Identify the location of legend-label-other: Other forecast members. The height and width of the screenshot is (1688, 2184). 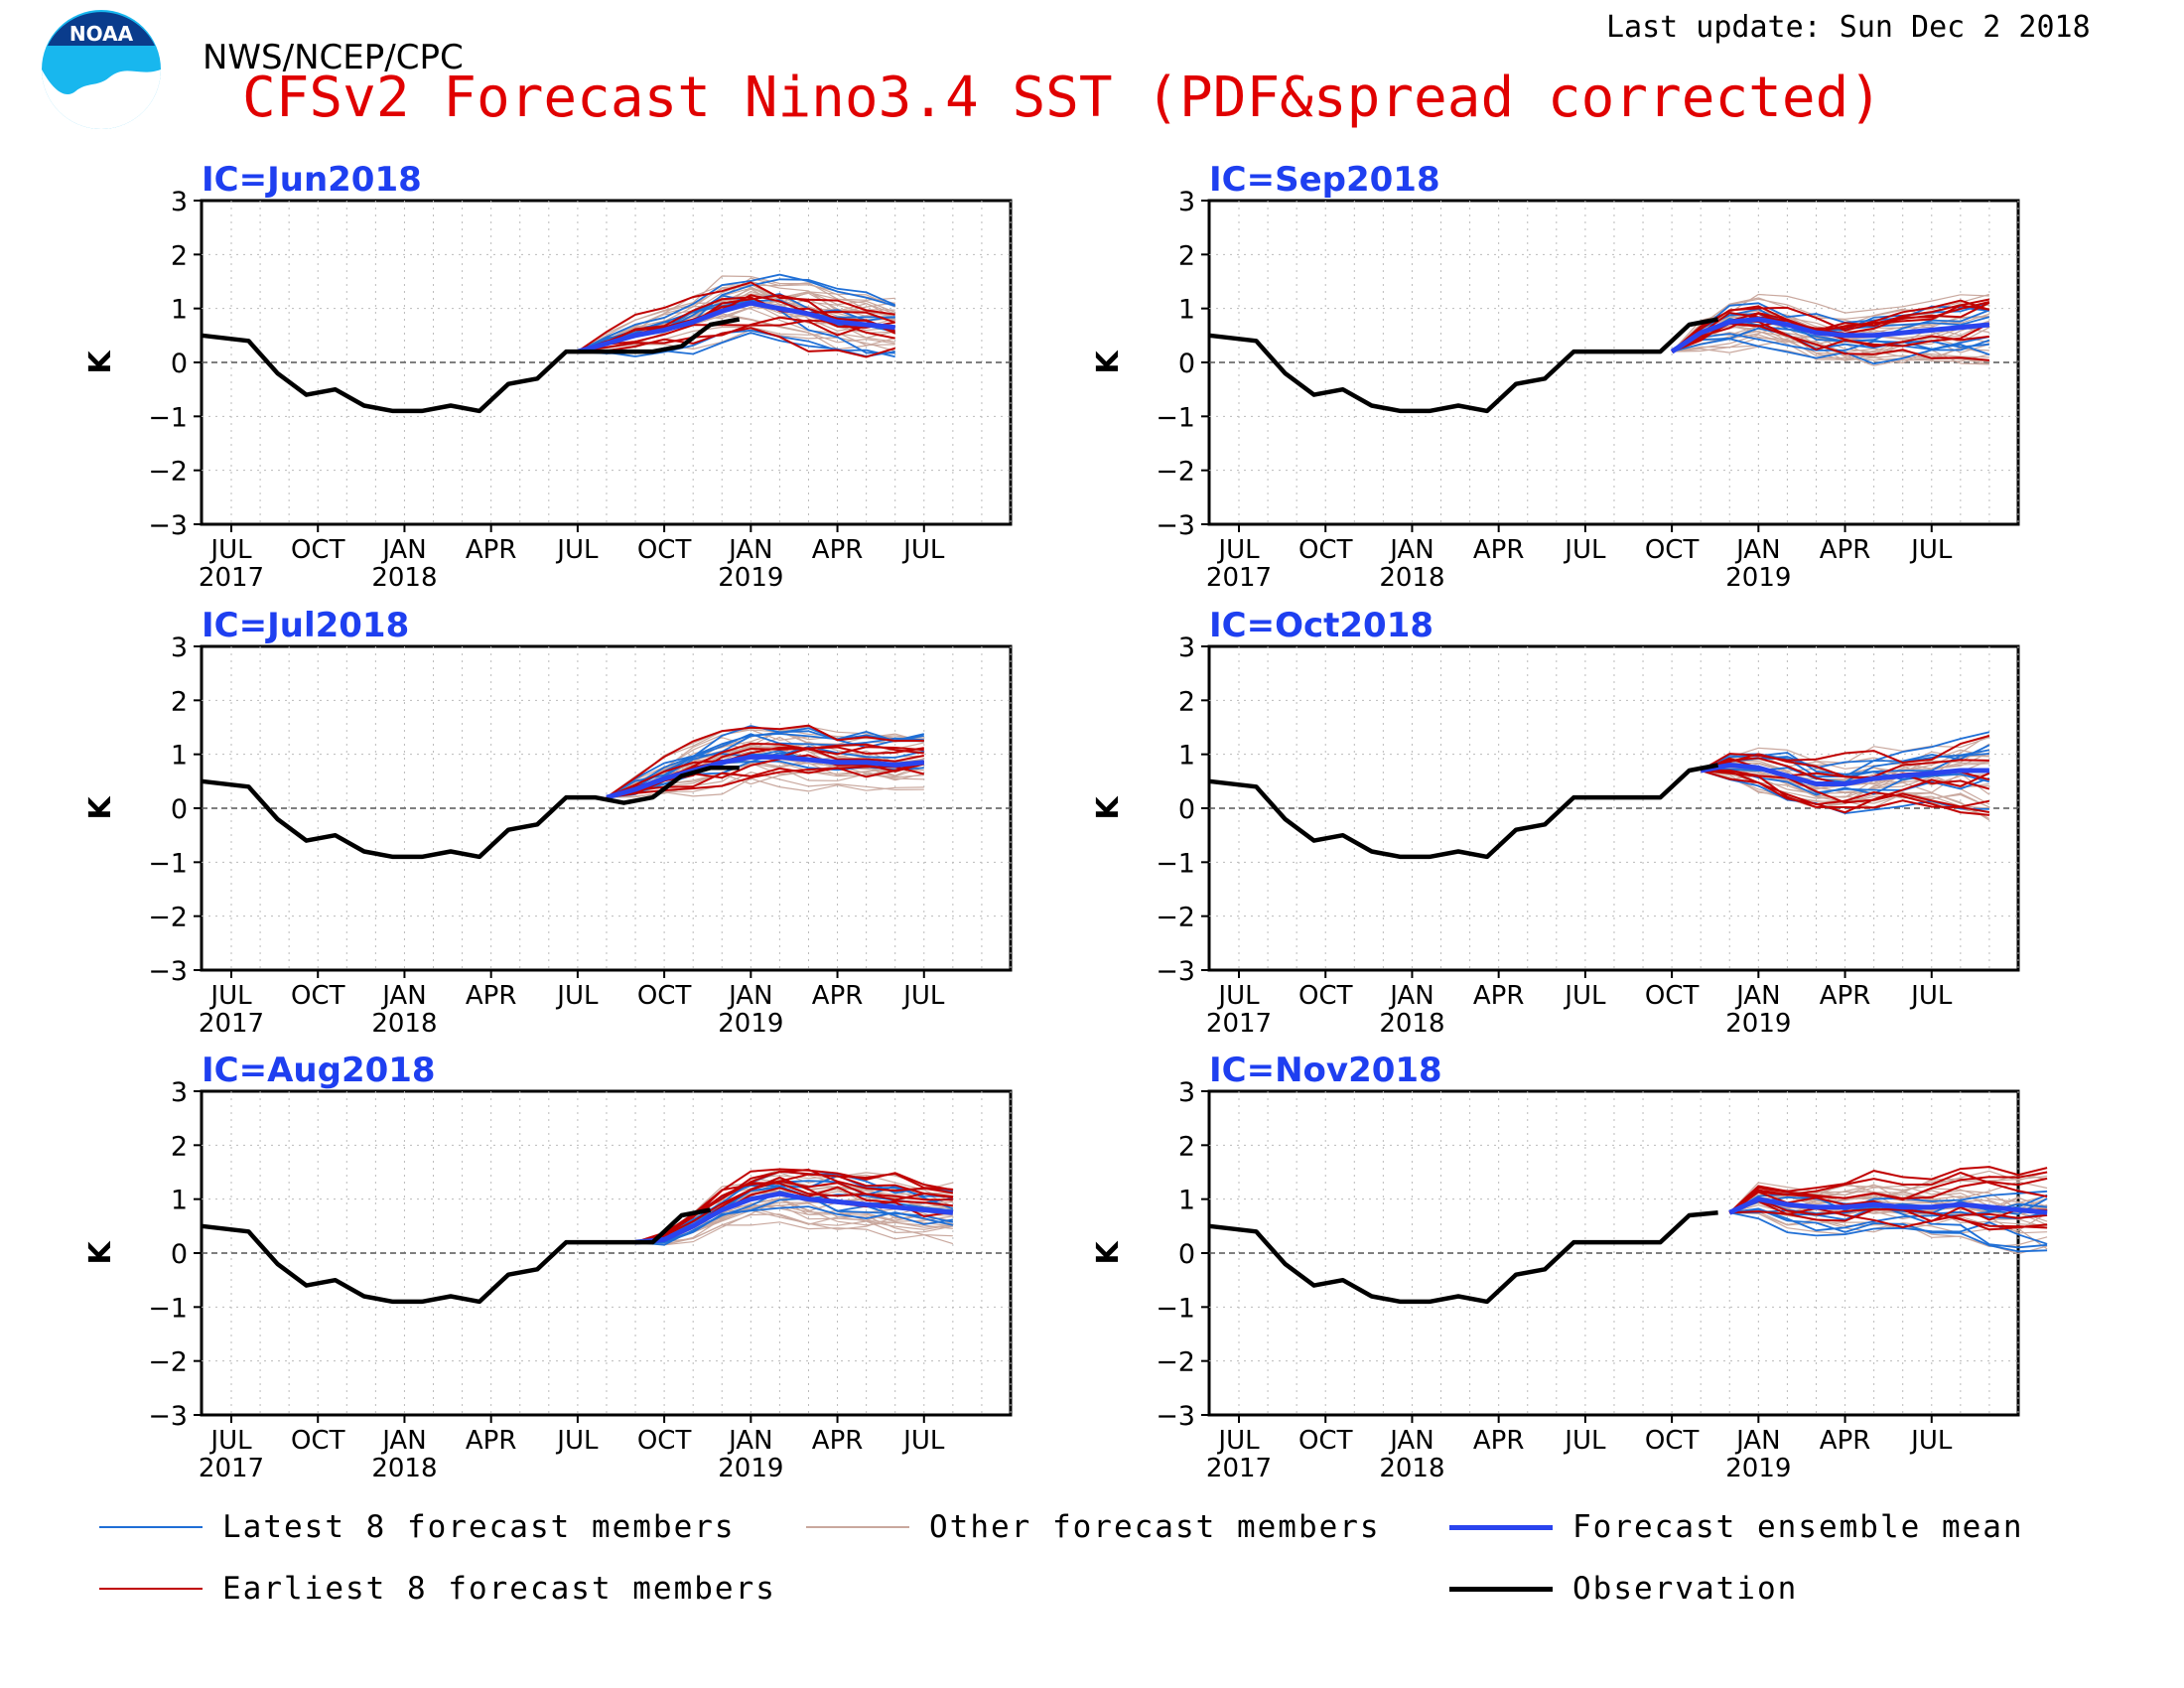
(1155, 1527).